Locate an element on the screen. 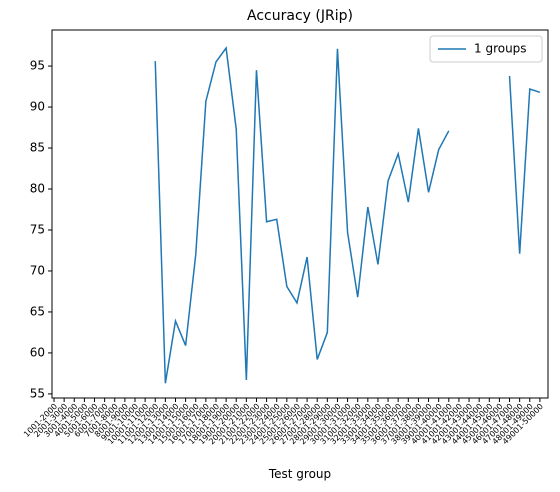  legend: 1 groups is located at coordinates (486, 49).